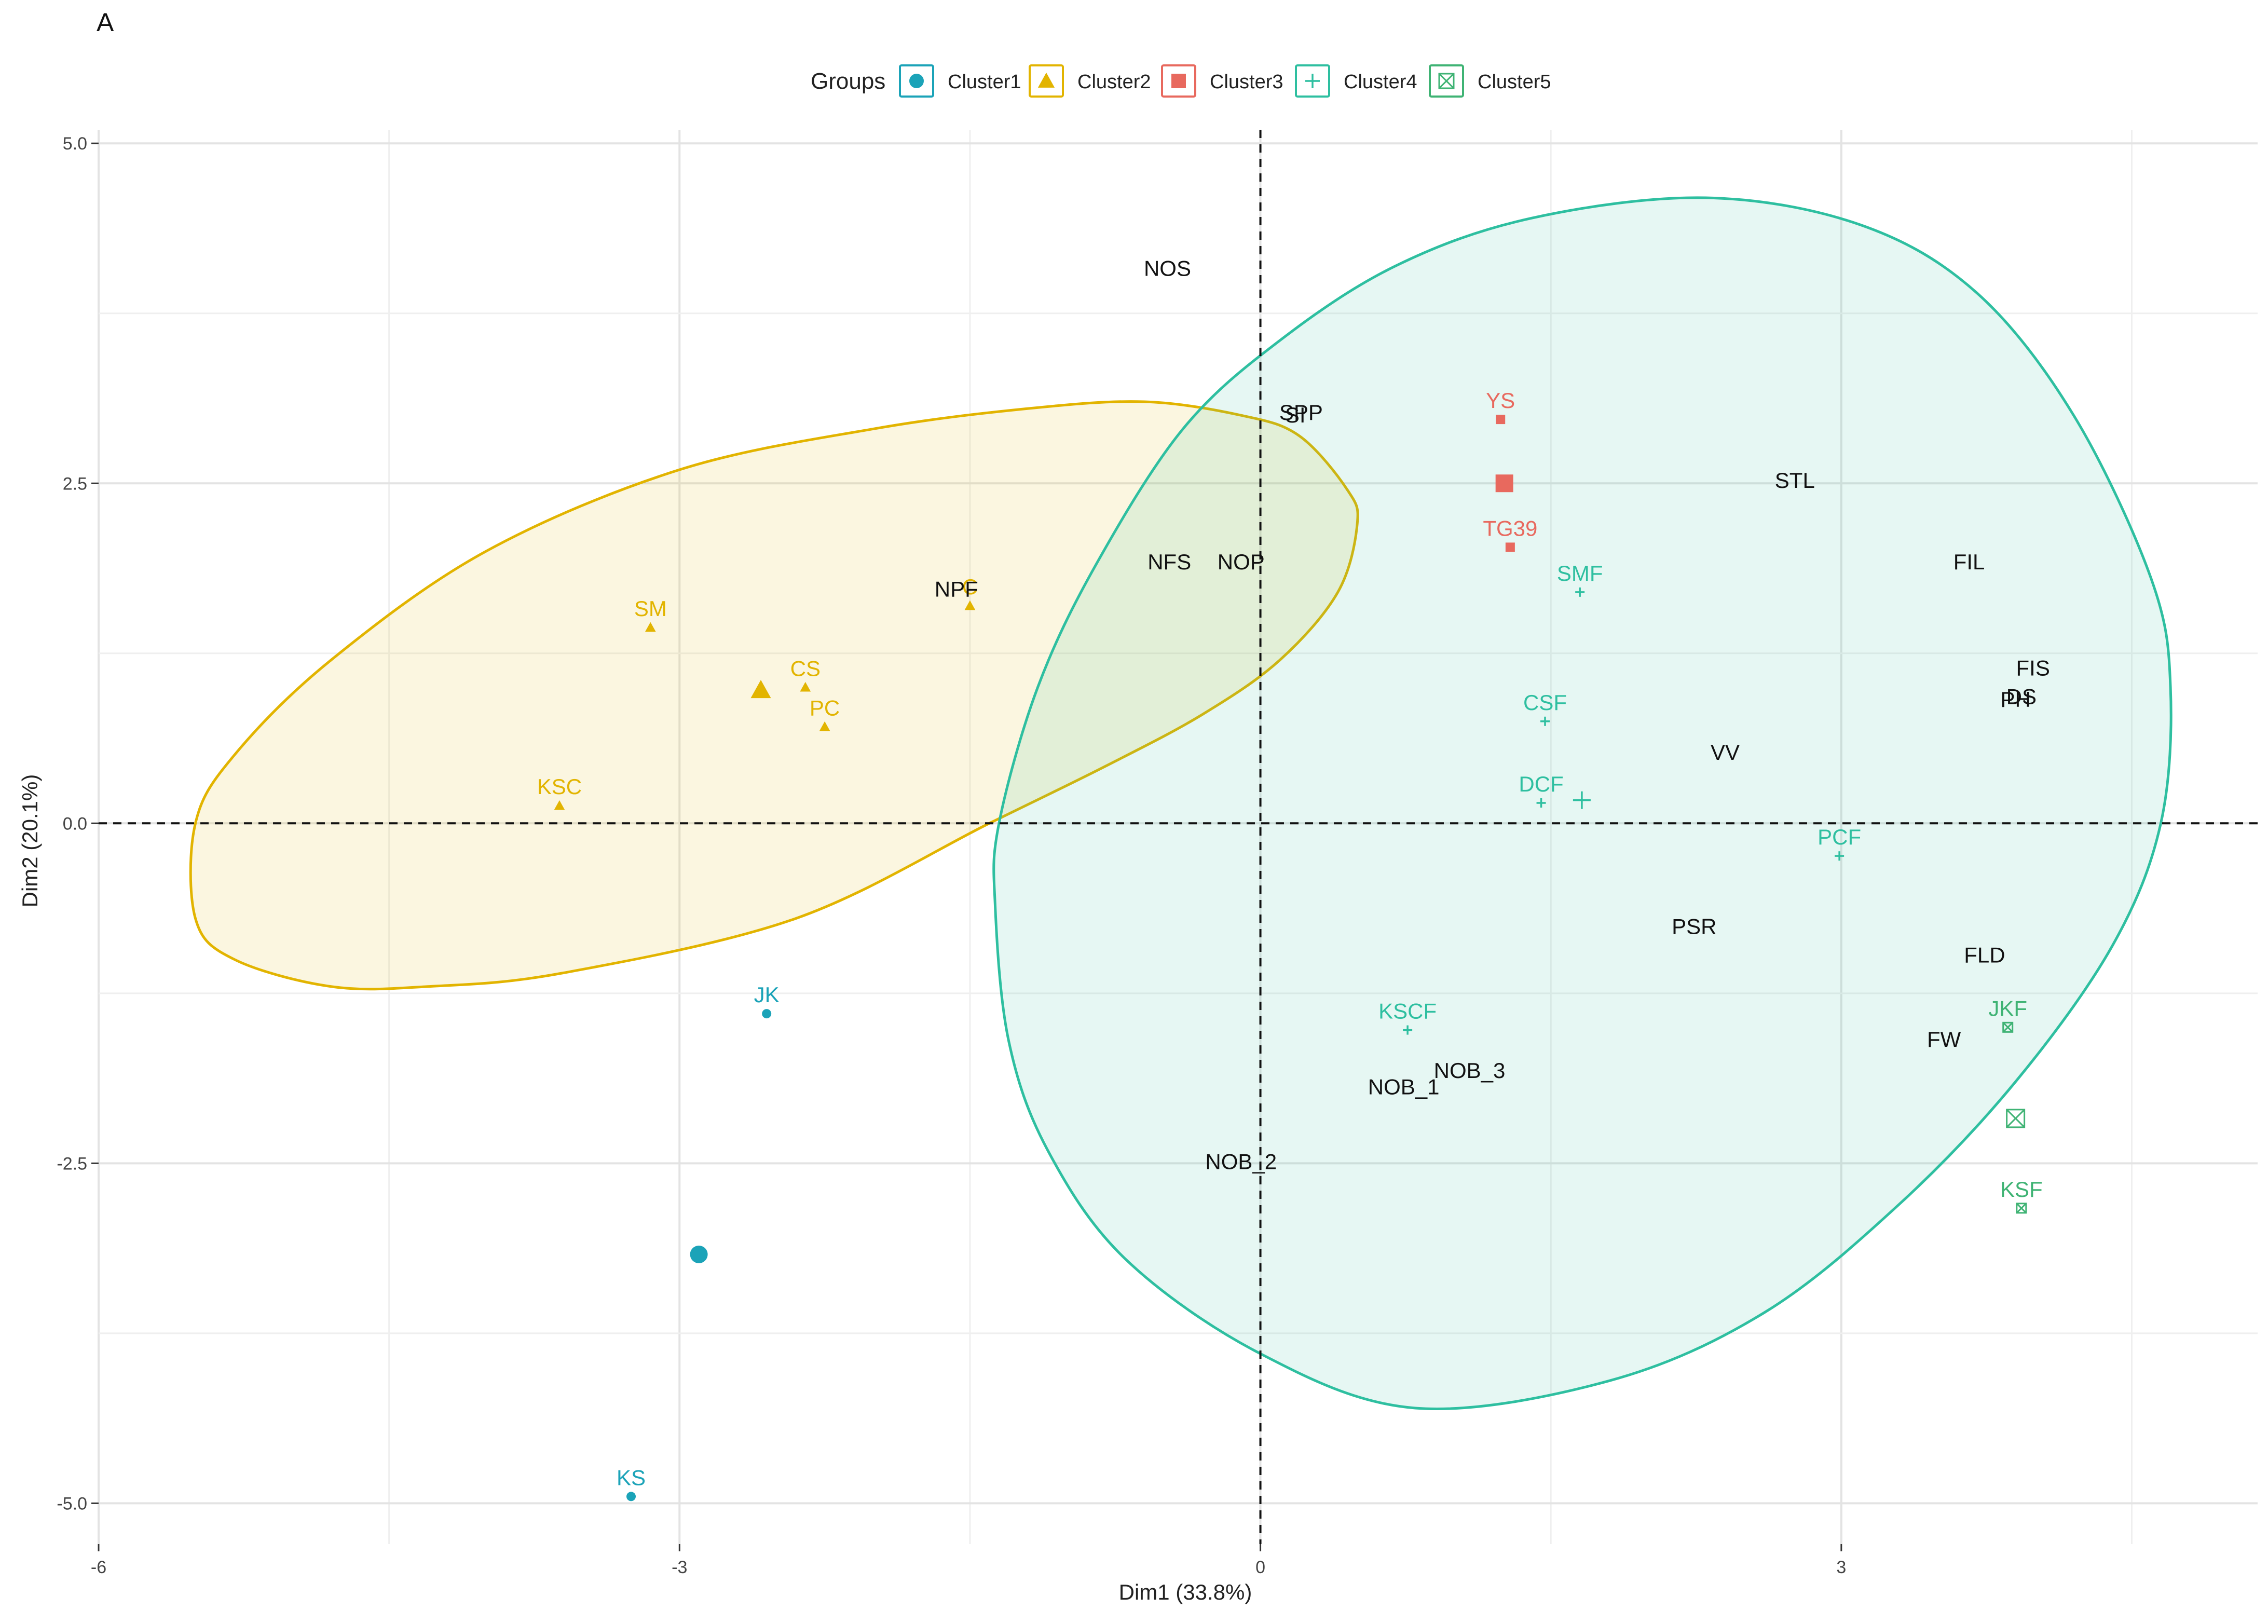 This screenshot has width=2268, height=1624. Describe the element at coordinates (767, 994) in the screenshot. I see `point-label-jk: JK` at that location.